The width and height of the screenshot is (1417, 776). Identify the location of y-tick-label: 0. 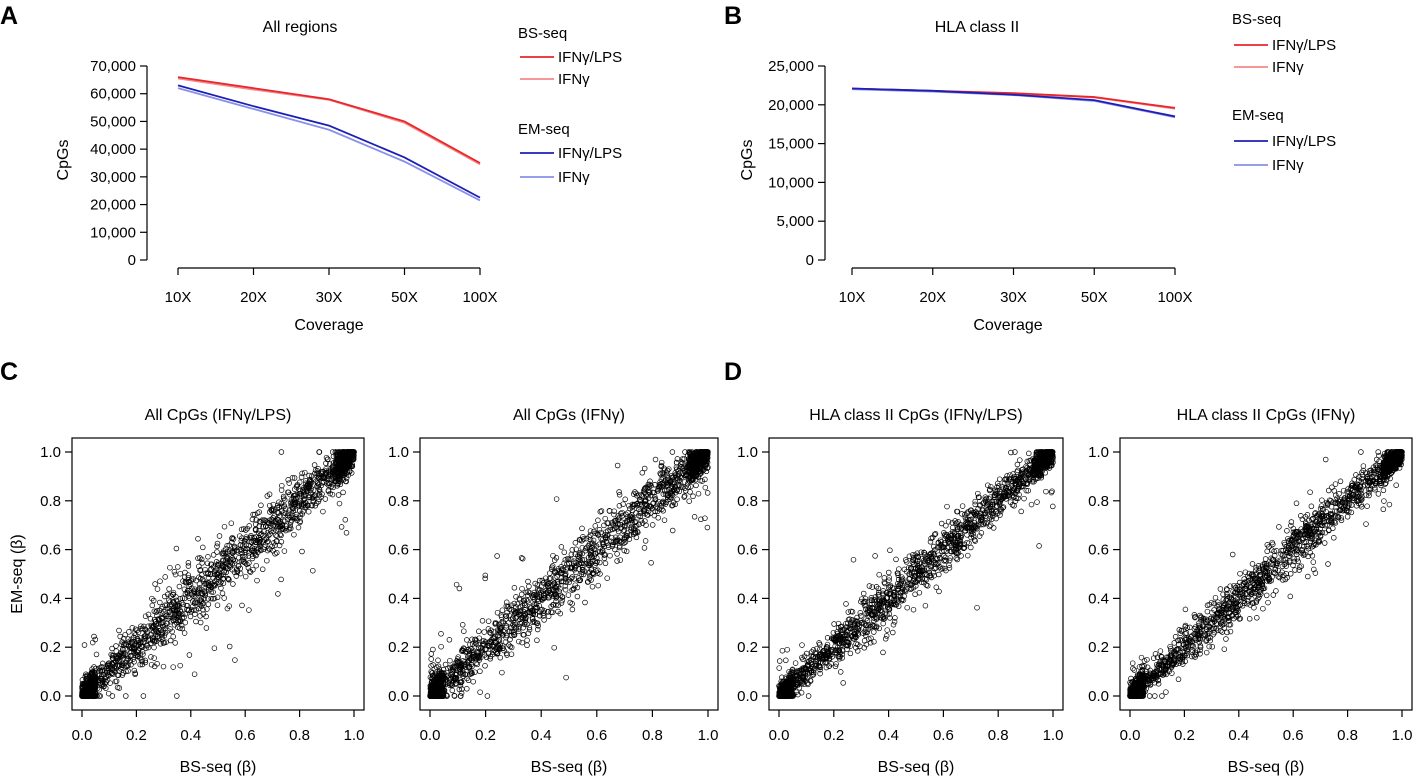
(810, 260).